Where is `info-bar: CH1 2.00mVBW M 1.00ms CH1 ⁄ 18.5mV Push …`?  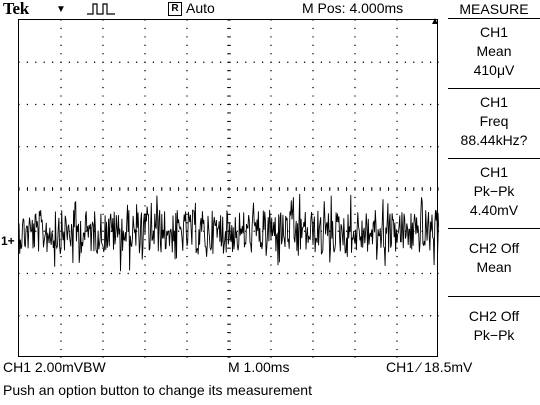
info-bar: CH1 2.00mVBW M 1.00ms CH1 ⁄ 18.5mV Push … is located at coordinates (270, 381).